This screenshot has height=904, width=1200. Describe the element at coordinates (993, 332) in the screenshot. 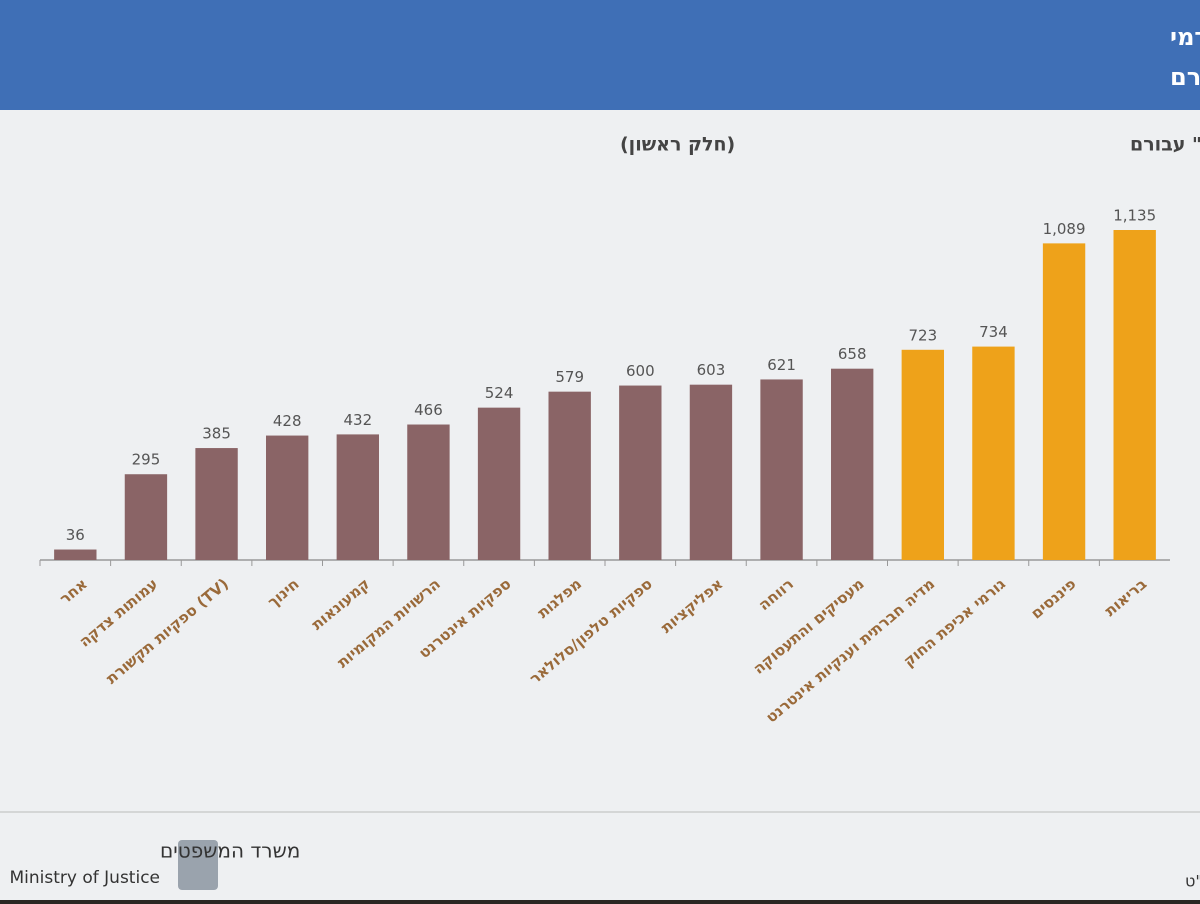

I see `value-label: 734` at that location.